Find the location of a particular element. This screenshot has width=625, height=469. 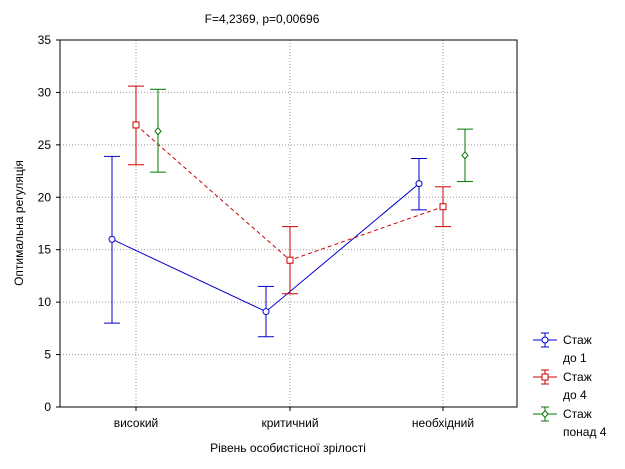

y-tick-label: 5 is located at coordinates (47, 355).